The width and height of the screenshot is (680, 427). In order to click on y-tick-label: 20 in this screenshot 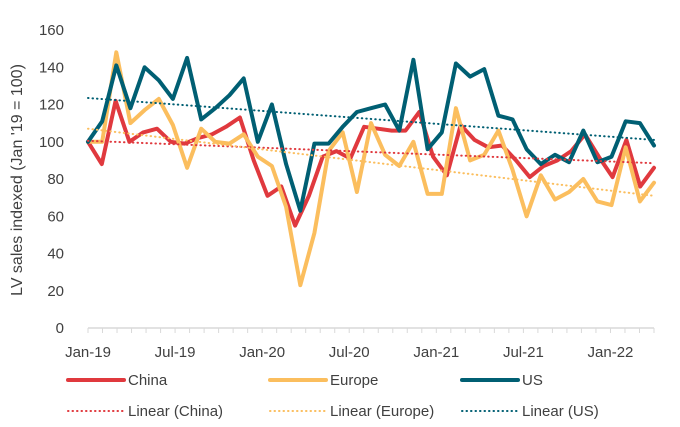, I will do `click(55, 291)`.